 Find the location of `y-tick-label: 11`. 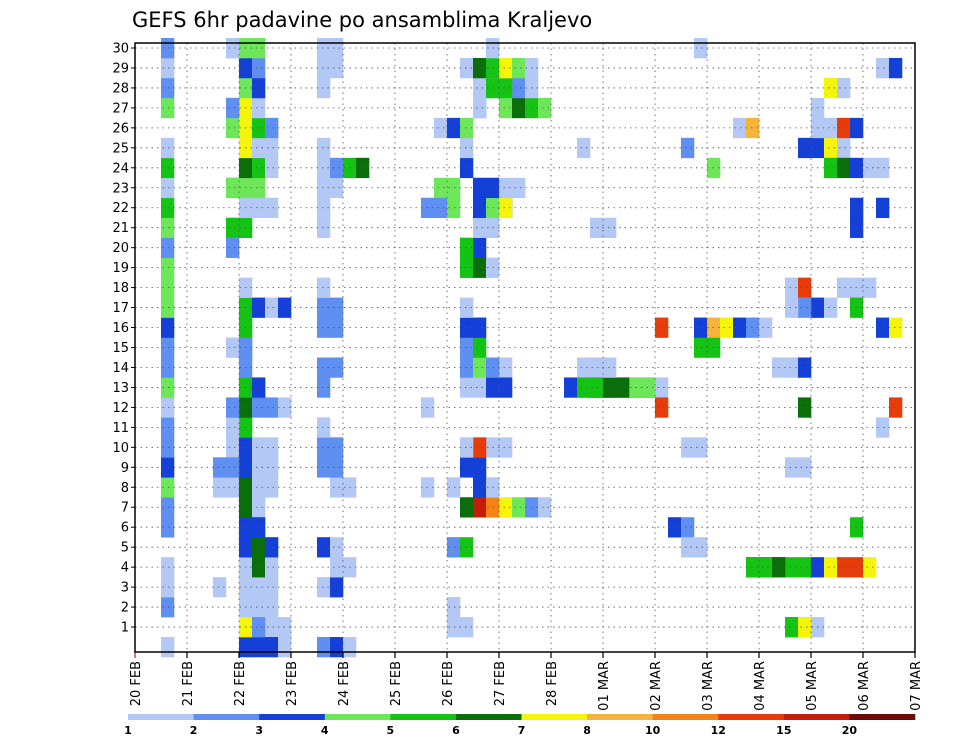

y-tick-label: 11 is located at coordinates (120, 428).